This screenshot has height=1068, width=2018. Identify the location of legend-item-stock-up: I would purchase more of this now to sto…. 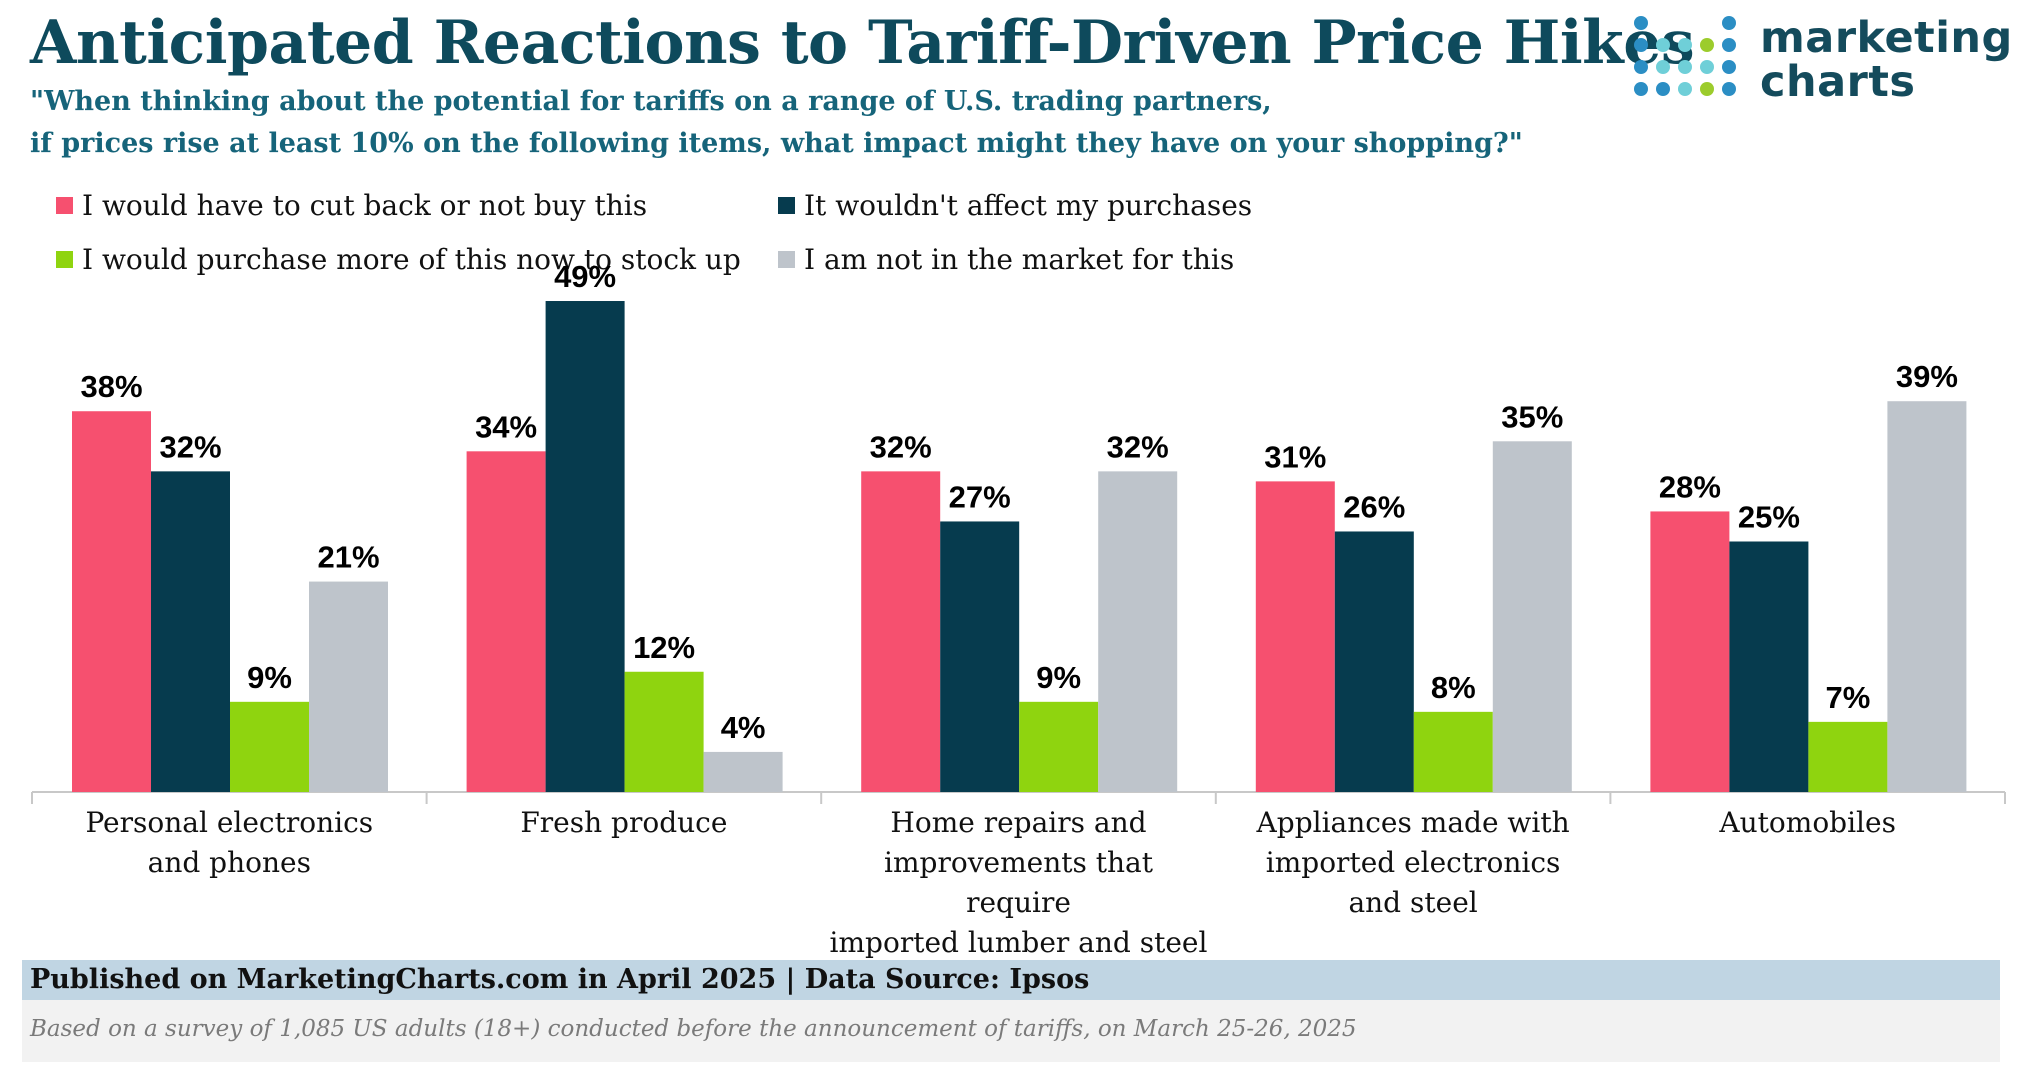
(398, 260).